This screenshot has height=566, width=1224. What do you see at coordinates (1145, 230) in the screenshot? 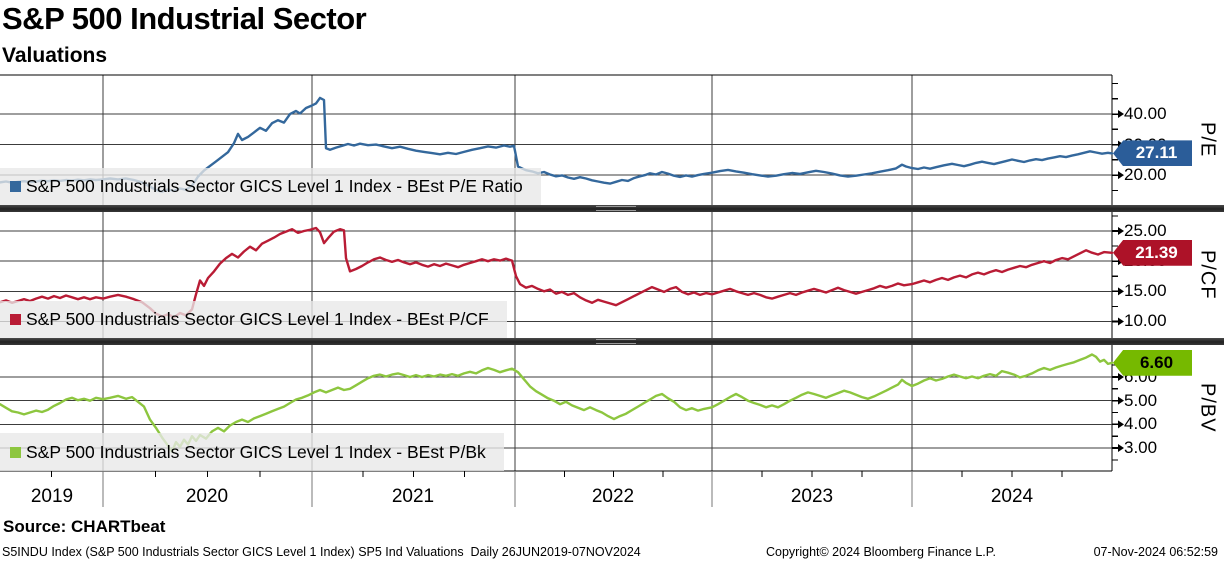
I see `pcf-tick-label: 25.00` at bounding box center [1145, 230].